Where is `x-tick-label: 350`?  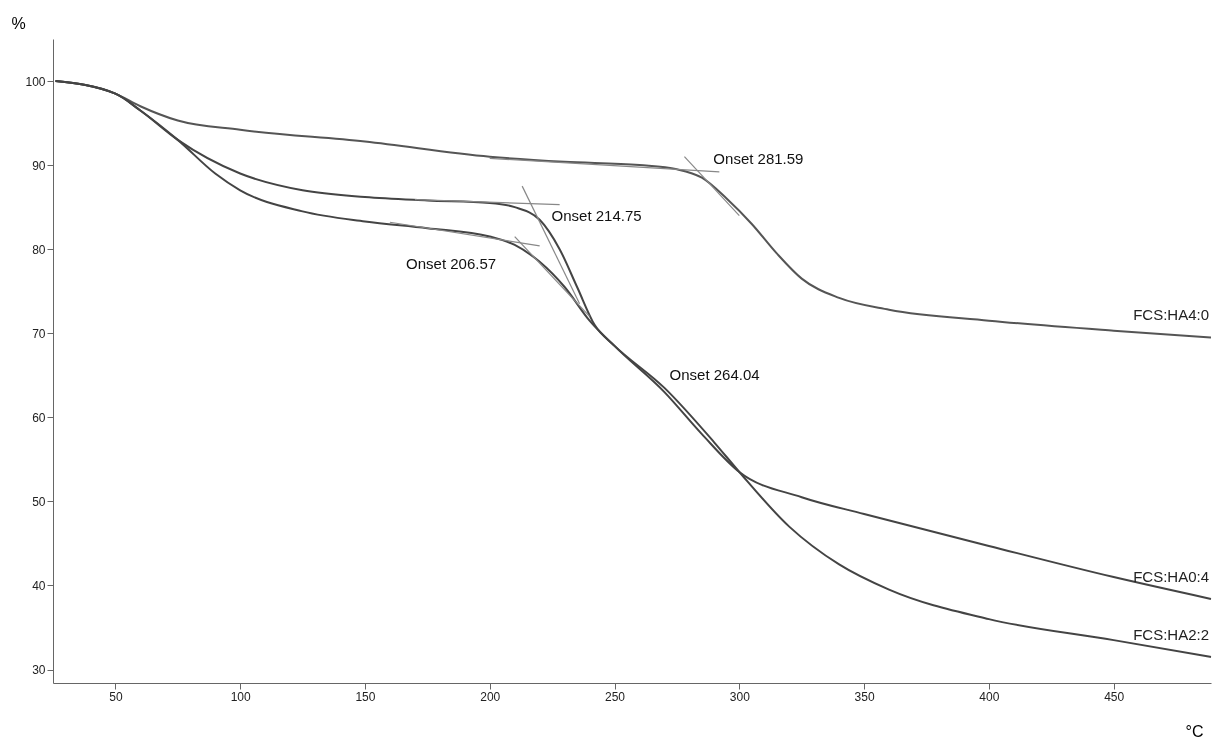
x-tick-label: 350 is located at coordinates (864, 696).